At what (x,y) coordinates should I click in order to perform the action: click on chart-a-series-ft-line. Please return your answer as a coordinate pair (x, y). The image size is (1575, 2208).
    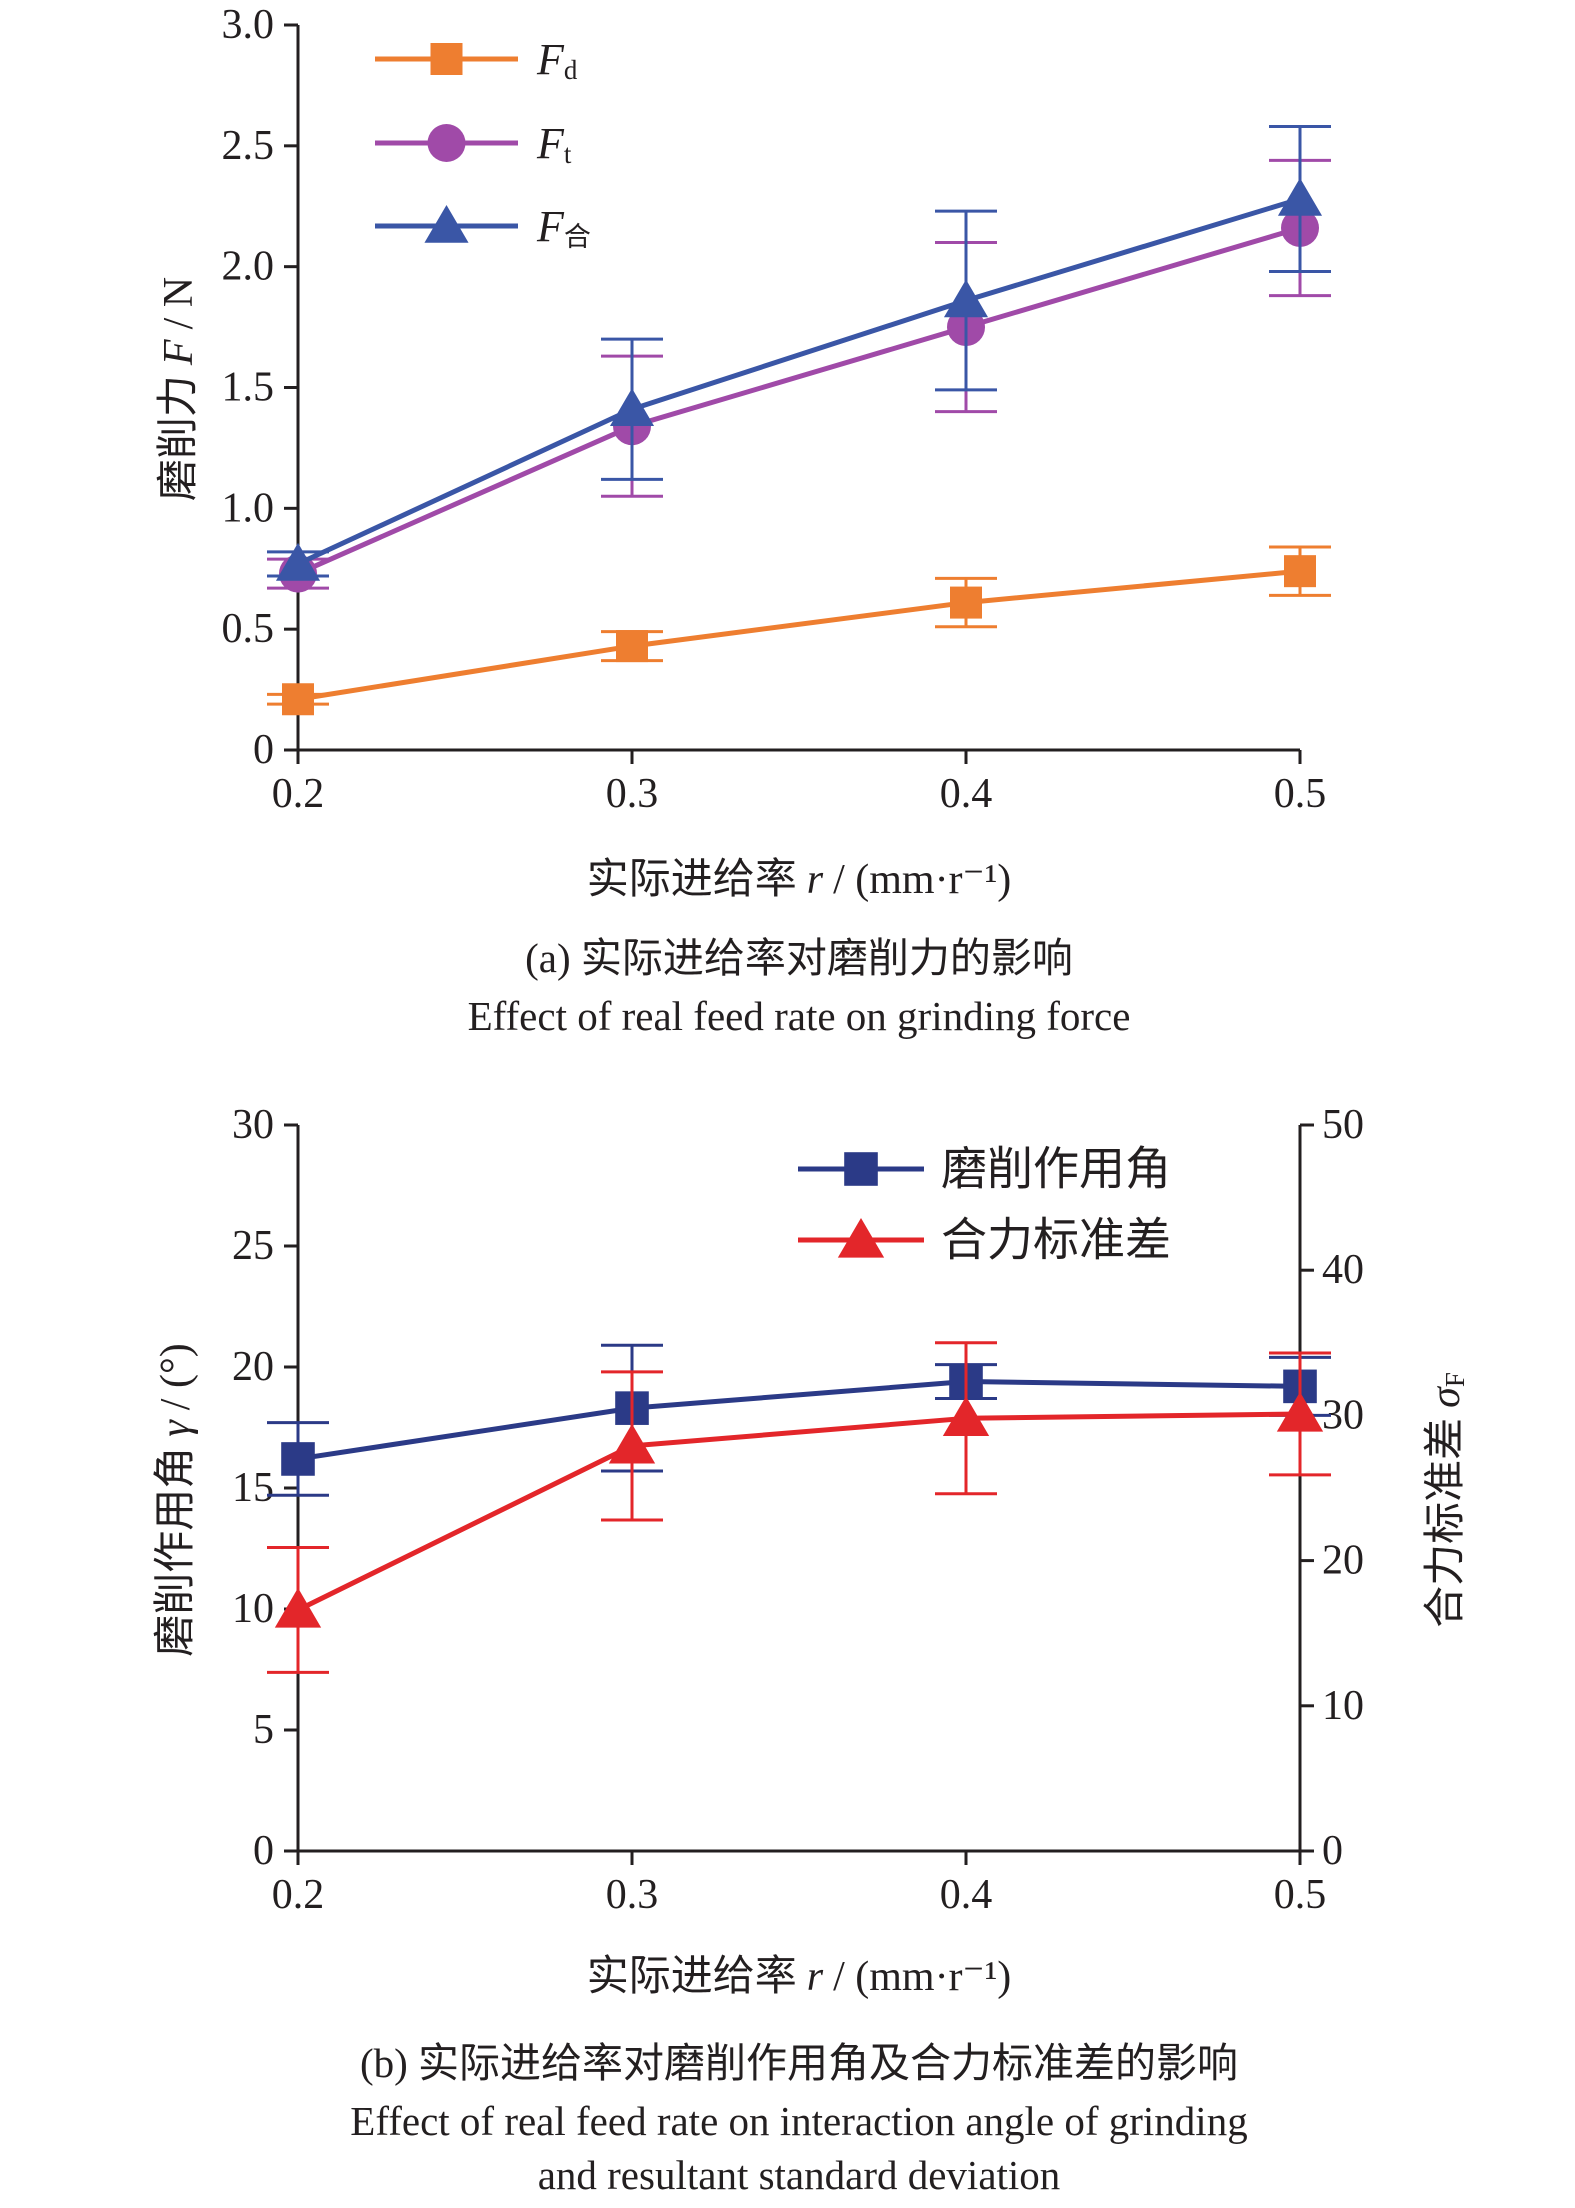
    Looking at the image, I should click on (798, 400).